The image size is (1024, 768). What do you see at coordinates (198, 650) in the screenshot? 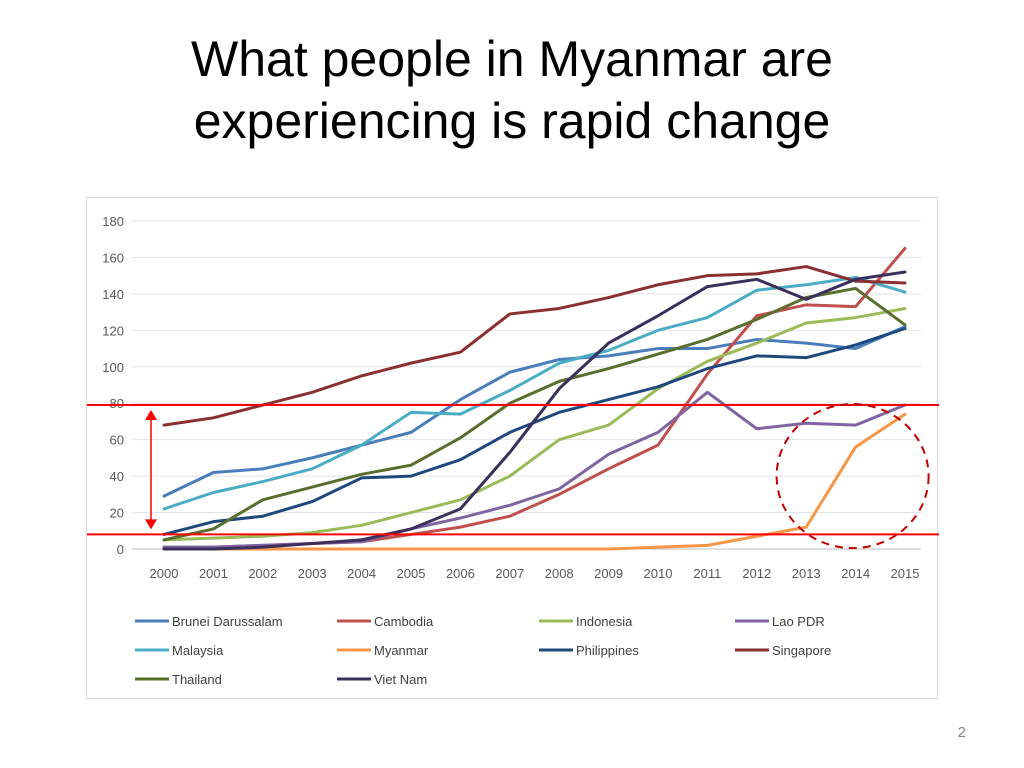
I see `legend-label: Malaysia` at bounding box center [198, 650].